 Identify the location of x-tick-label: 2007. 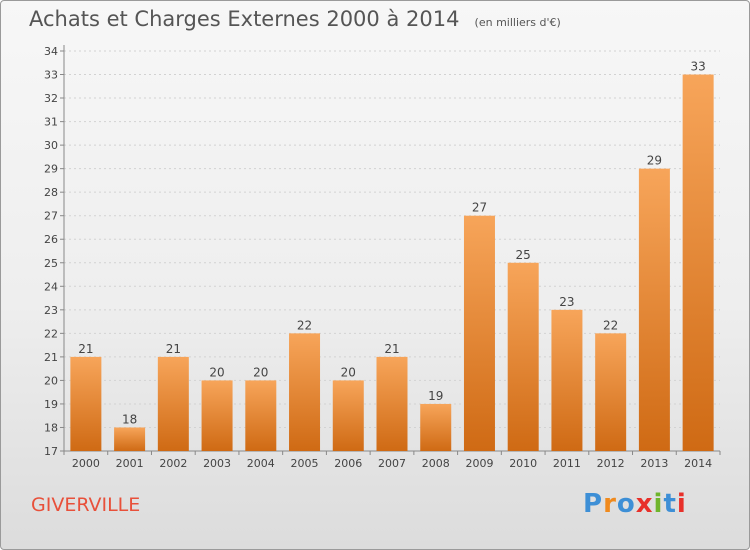
(392, 463).